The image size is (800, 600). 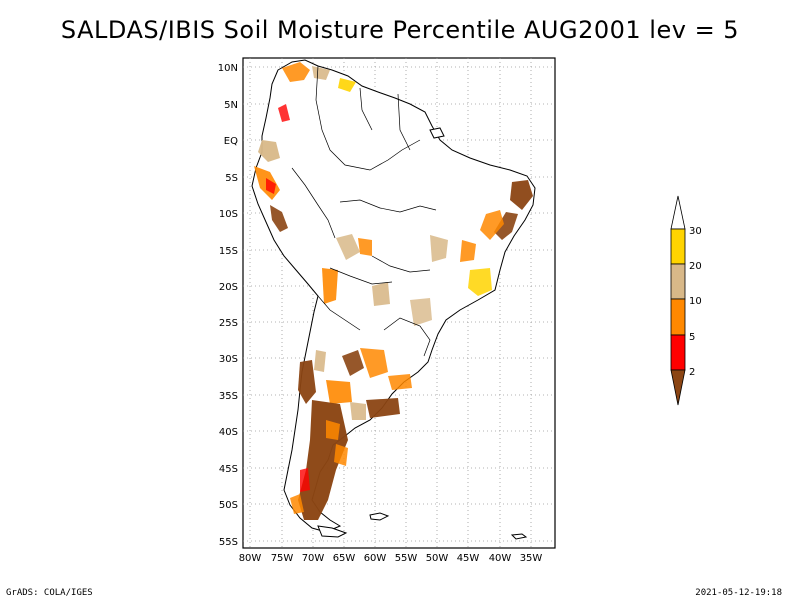 What do you see at coordinates (228, 469) in the screenshot?
I see `lat-label: 45S` at bounding box center [228, 469].